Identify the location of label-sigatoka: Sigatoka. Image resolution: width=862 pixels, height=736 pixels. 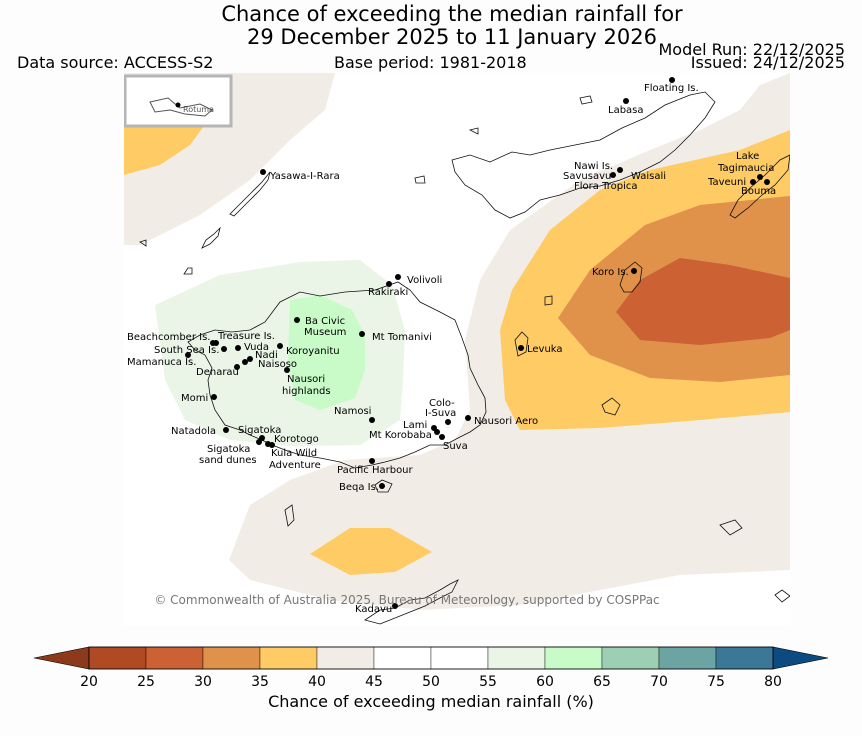
(259, 430).